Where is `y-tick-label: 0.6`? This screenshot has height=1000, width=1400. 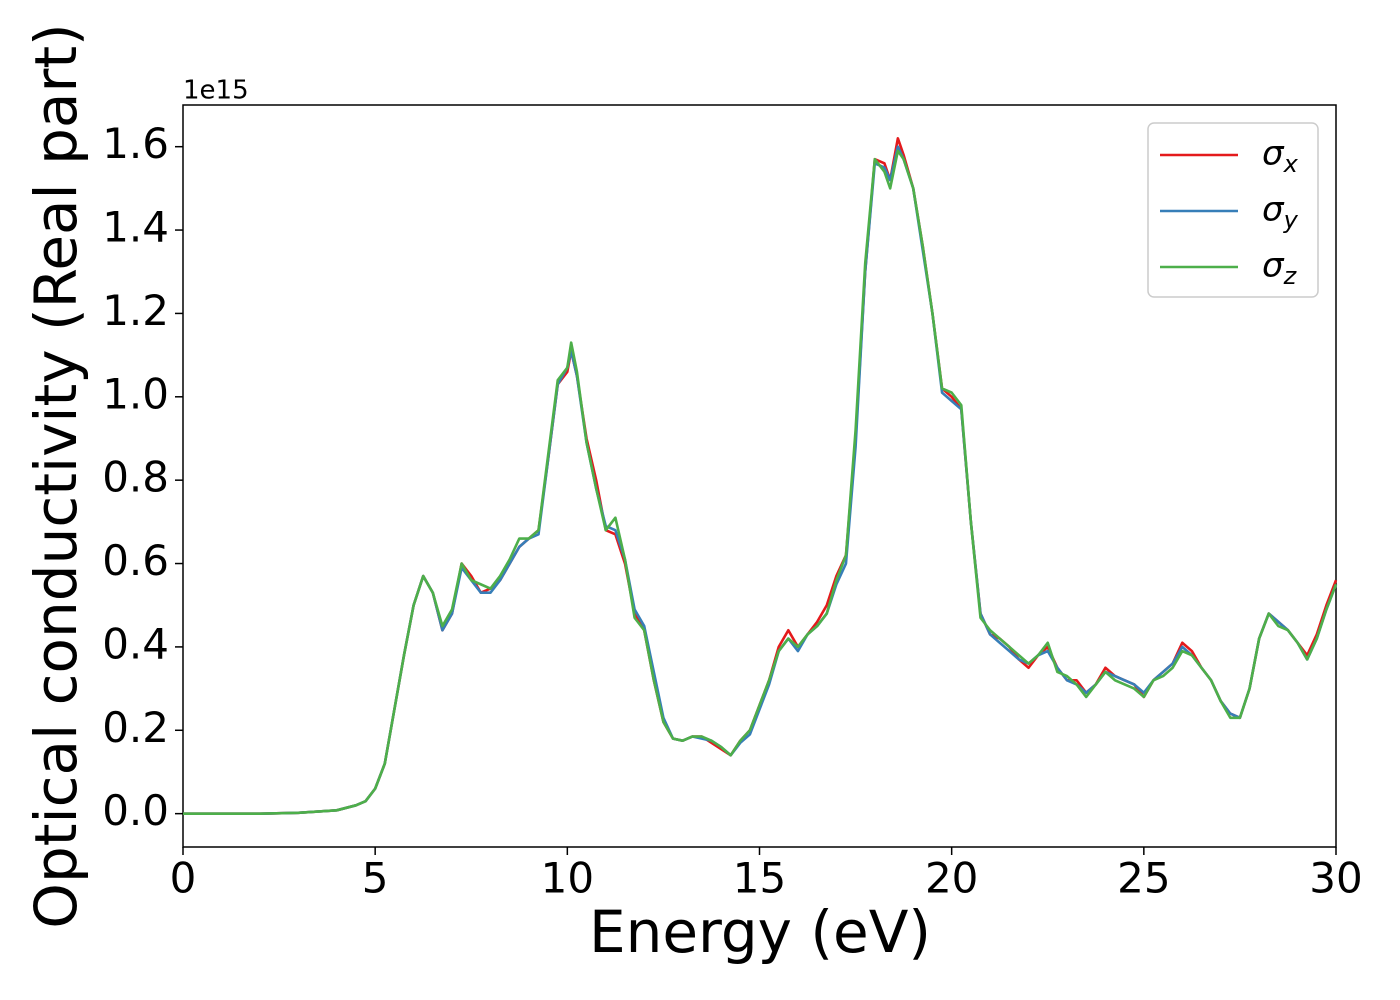 y-tick-label: 0.6 is located at coordinates (135, 560).